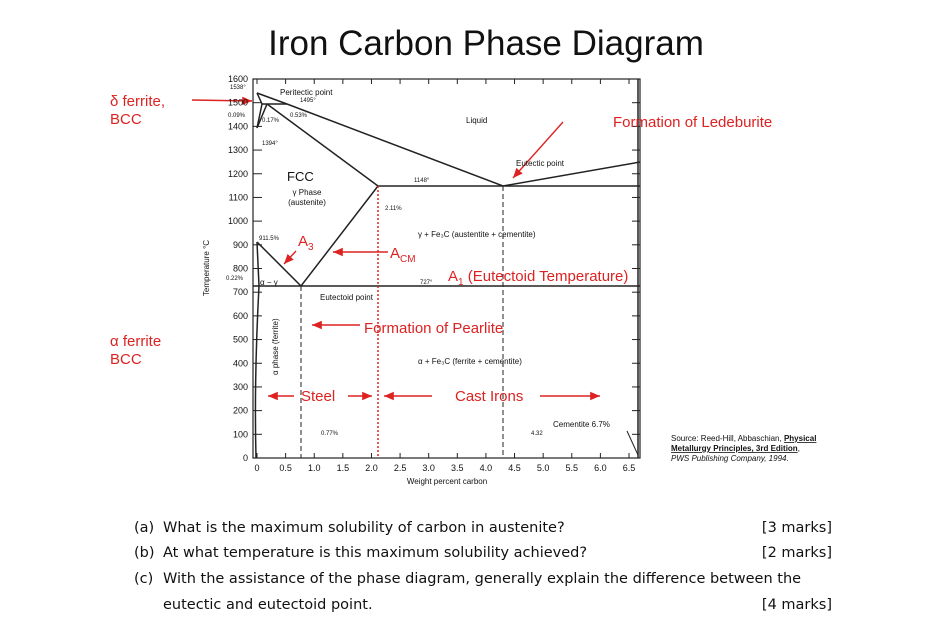  Describe the element at coordinates (235, 279) in the screenshot. I see `point-label: 0.22%` at that location.